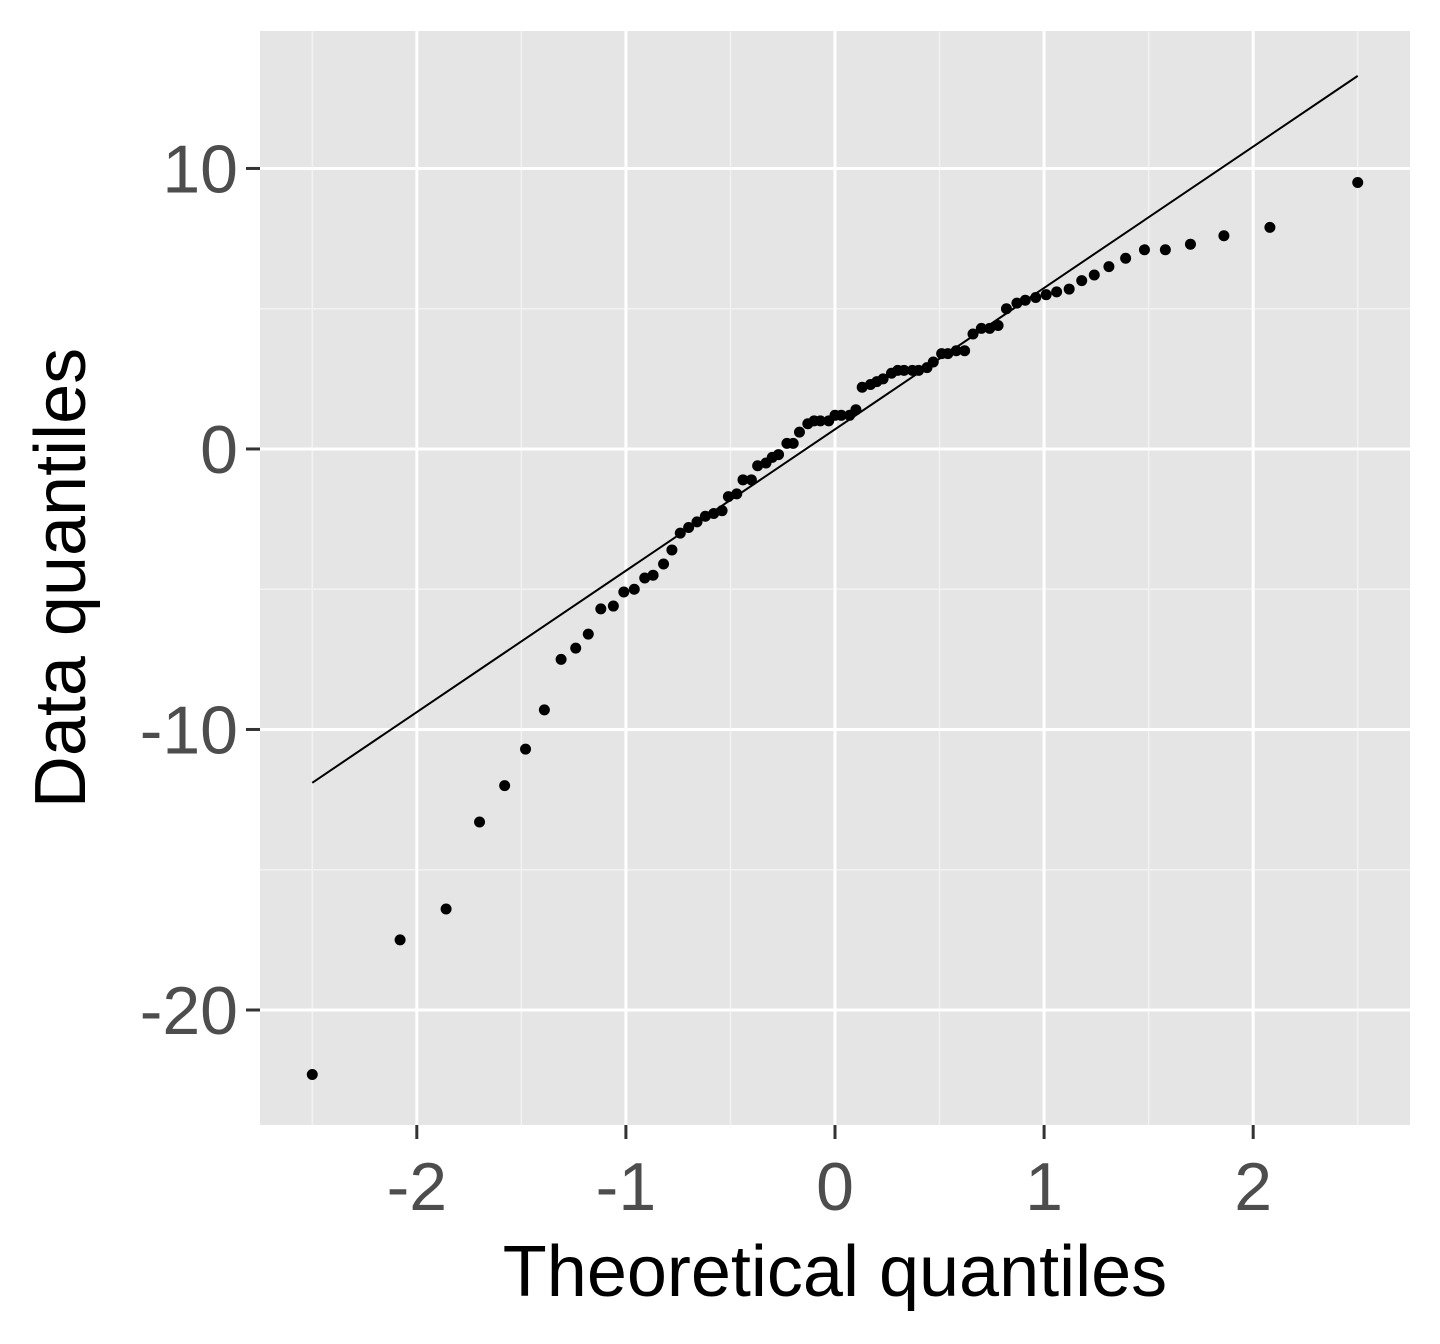 Image resolution: width=1440 pixels, height=1344 pixels. Describe the element at coordinates (219, 450) in the screenshot. I see `y-tick-label: 0` at that location.